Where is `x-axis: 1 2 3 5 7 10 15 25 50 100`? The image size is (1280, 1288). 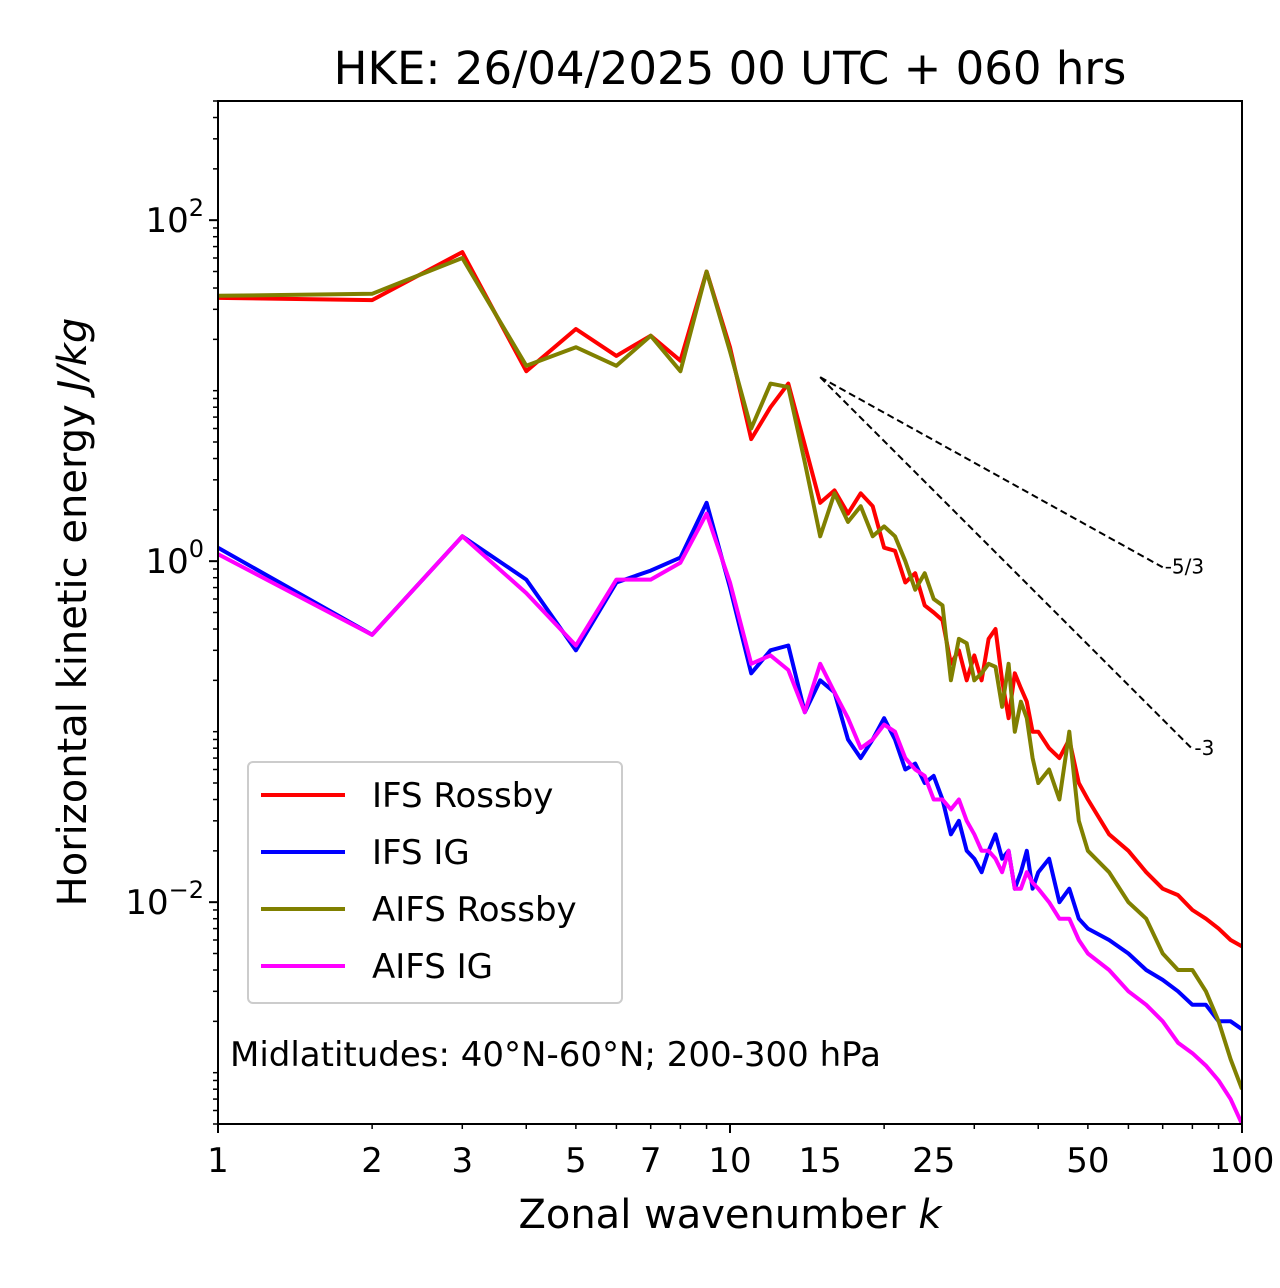
x-axis: 1 2 3 5 7 10 15 25 50 100 is located at coordinates (740, 1152).